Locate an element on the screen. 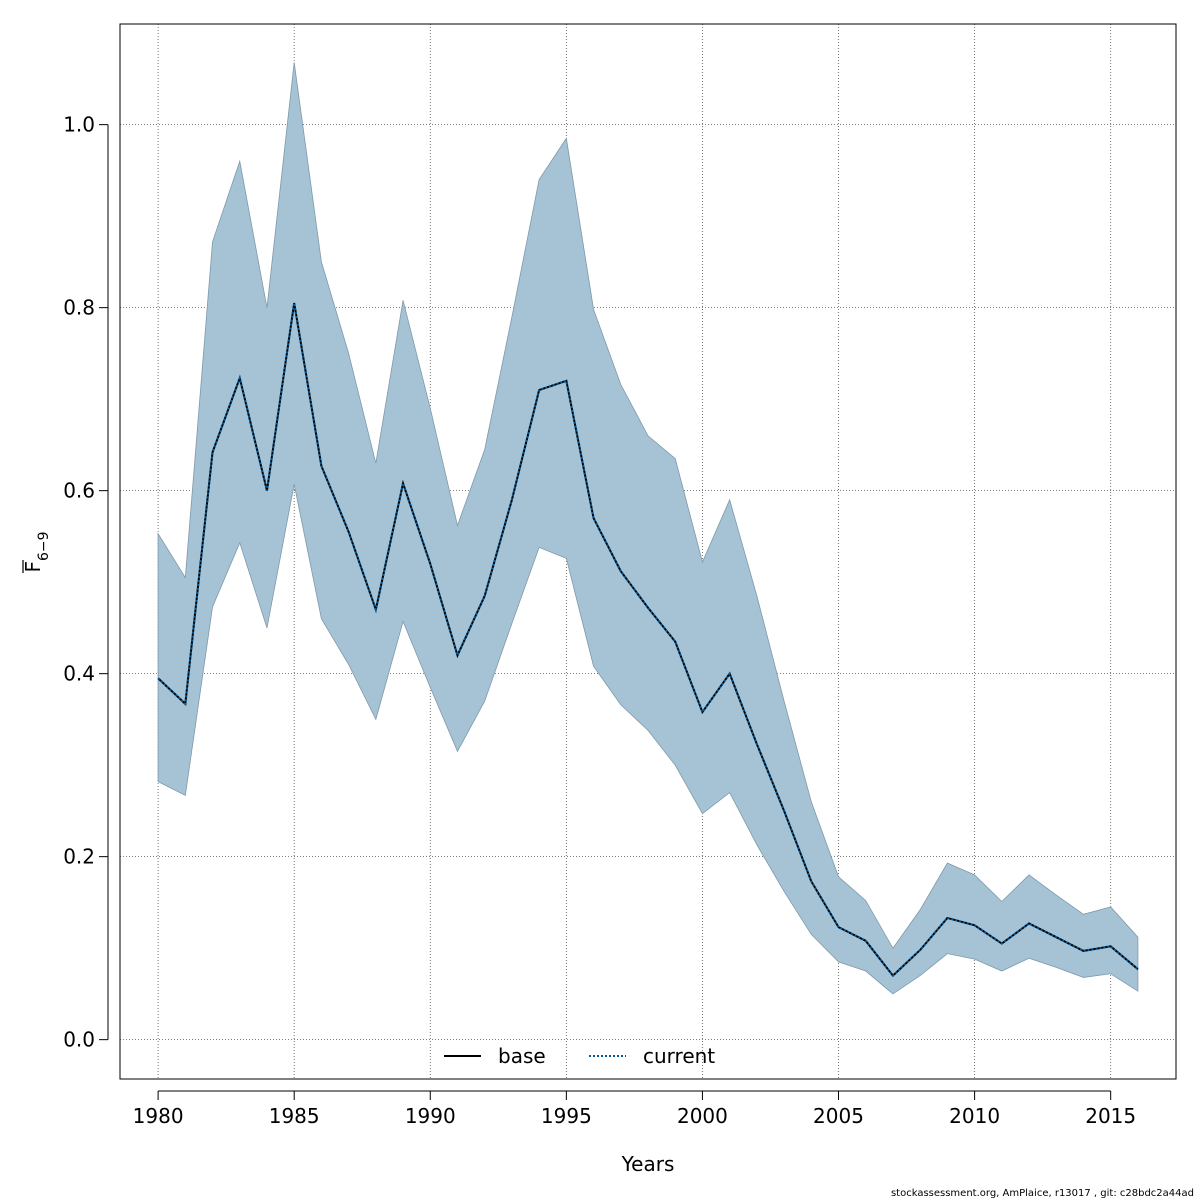 The height and width of the screenshot is (1200, 1200). legend-label-current: current is located at coordinates (679, 1056).